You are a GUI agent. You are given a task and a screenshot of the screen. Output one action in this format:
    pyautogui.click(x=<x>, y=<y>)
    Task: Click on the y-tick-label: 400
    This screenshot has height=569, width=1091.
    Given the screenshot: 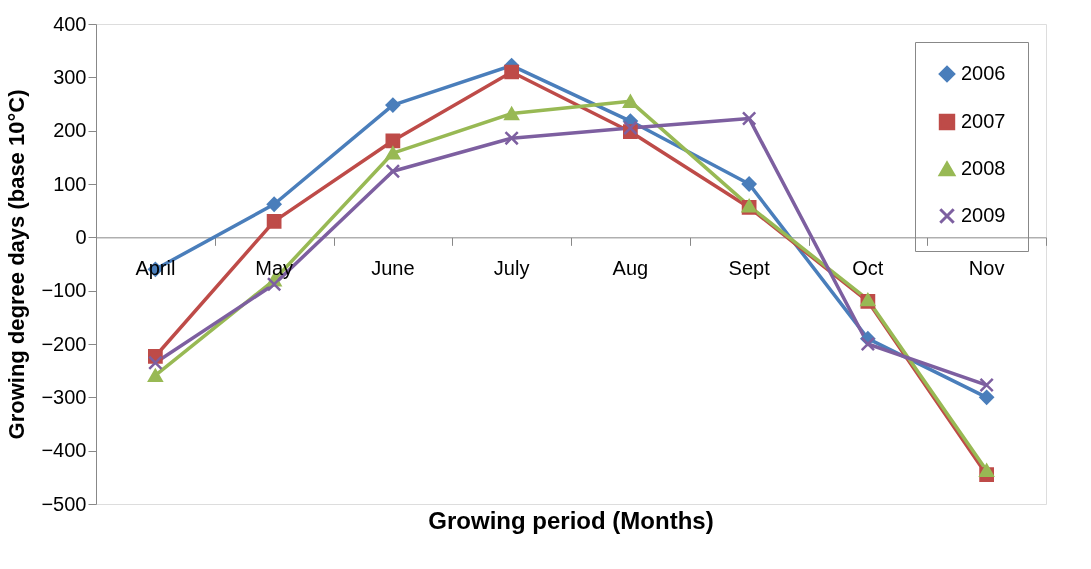 What is the action you would take?
    pyautogui.click(x=70, y=23)
    